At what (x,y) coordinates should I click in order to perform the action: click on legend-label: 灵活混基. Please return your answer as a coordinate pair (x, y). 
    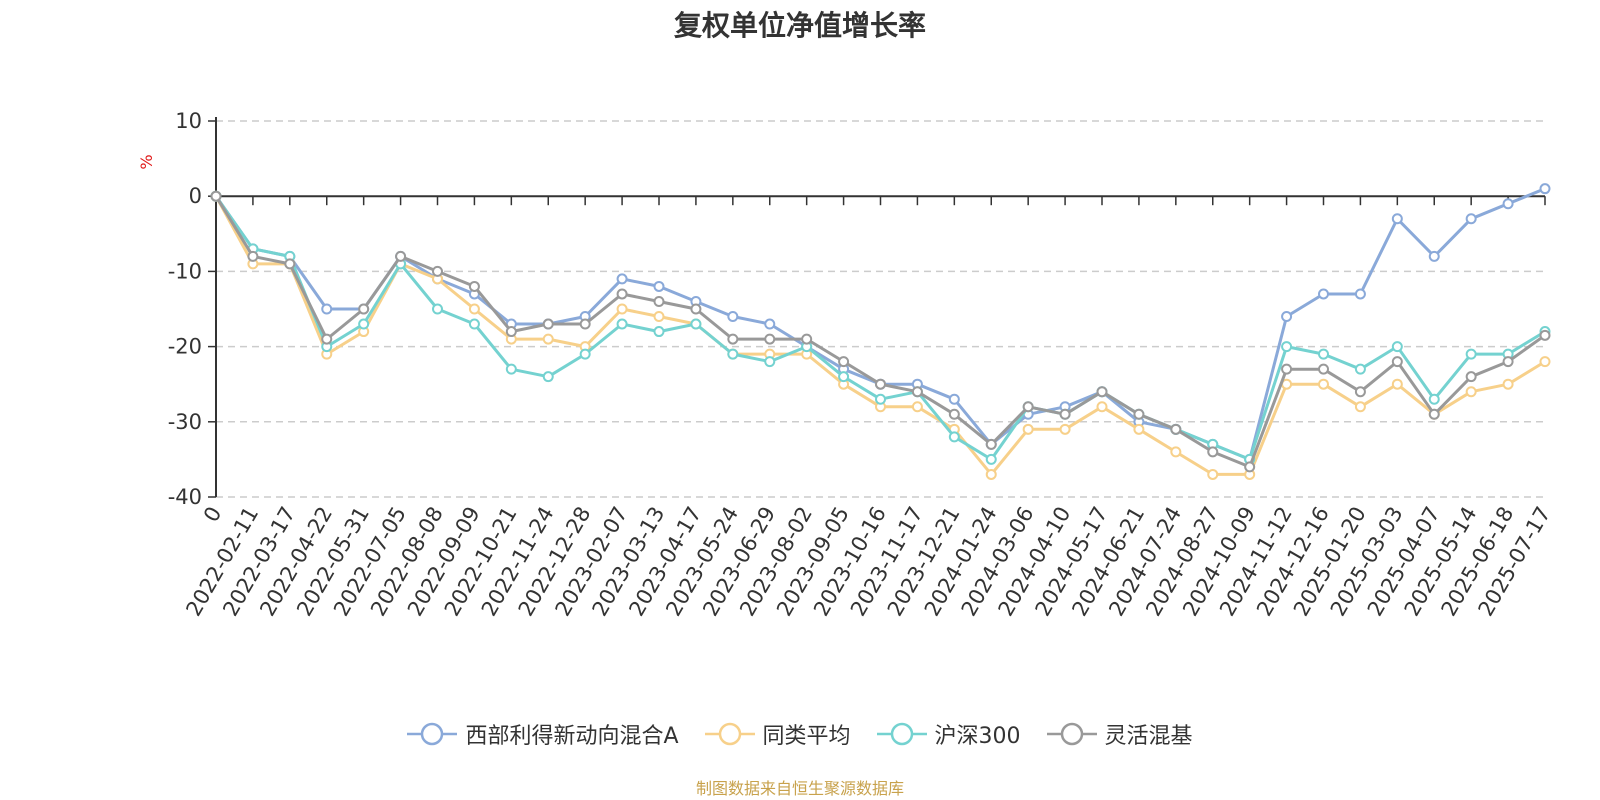
    Looking at the image, I should click on (1148, 736).